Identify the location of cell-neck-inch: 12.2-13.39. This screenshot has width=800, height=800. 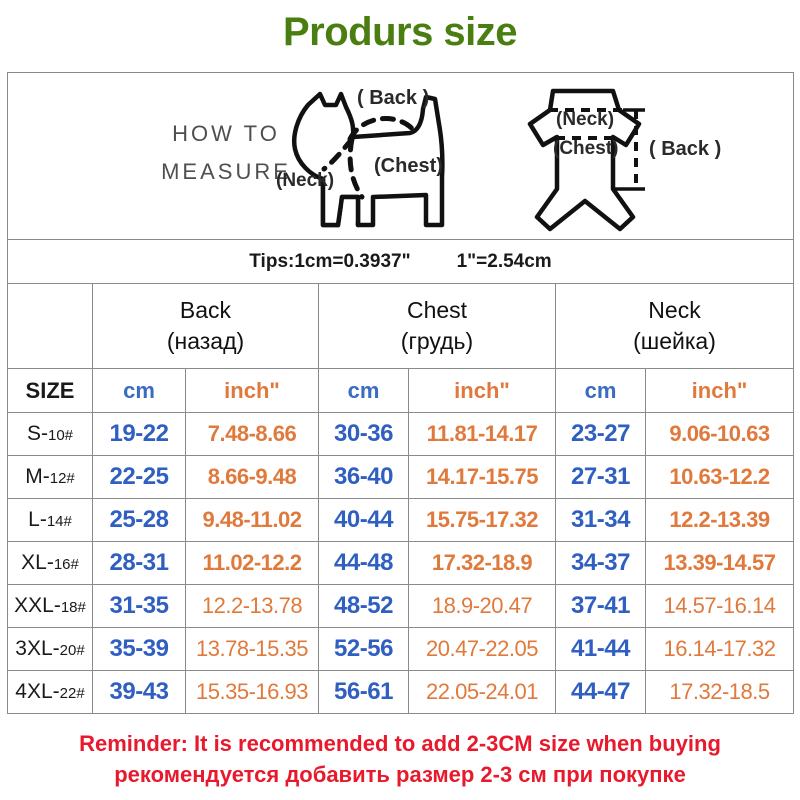
(719, 520).